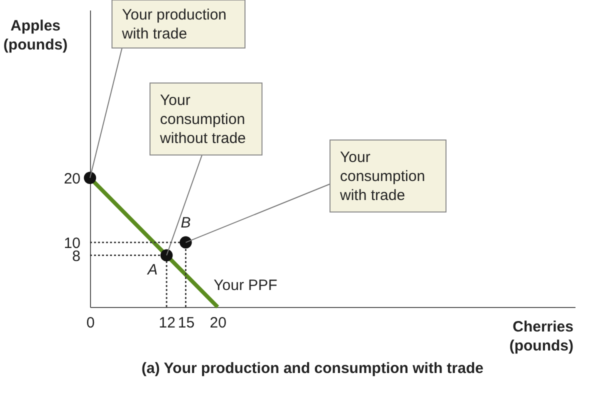 Image resolution: width=593 pixels, height=399 pixels. Describe the element at coordinates (185, 223) in the screenshot. I see `annotation: B` at that location.